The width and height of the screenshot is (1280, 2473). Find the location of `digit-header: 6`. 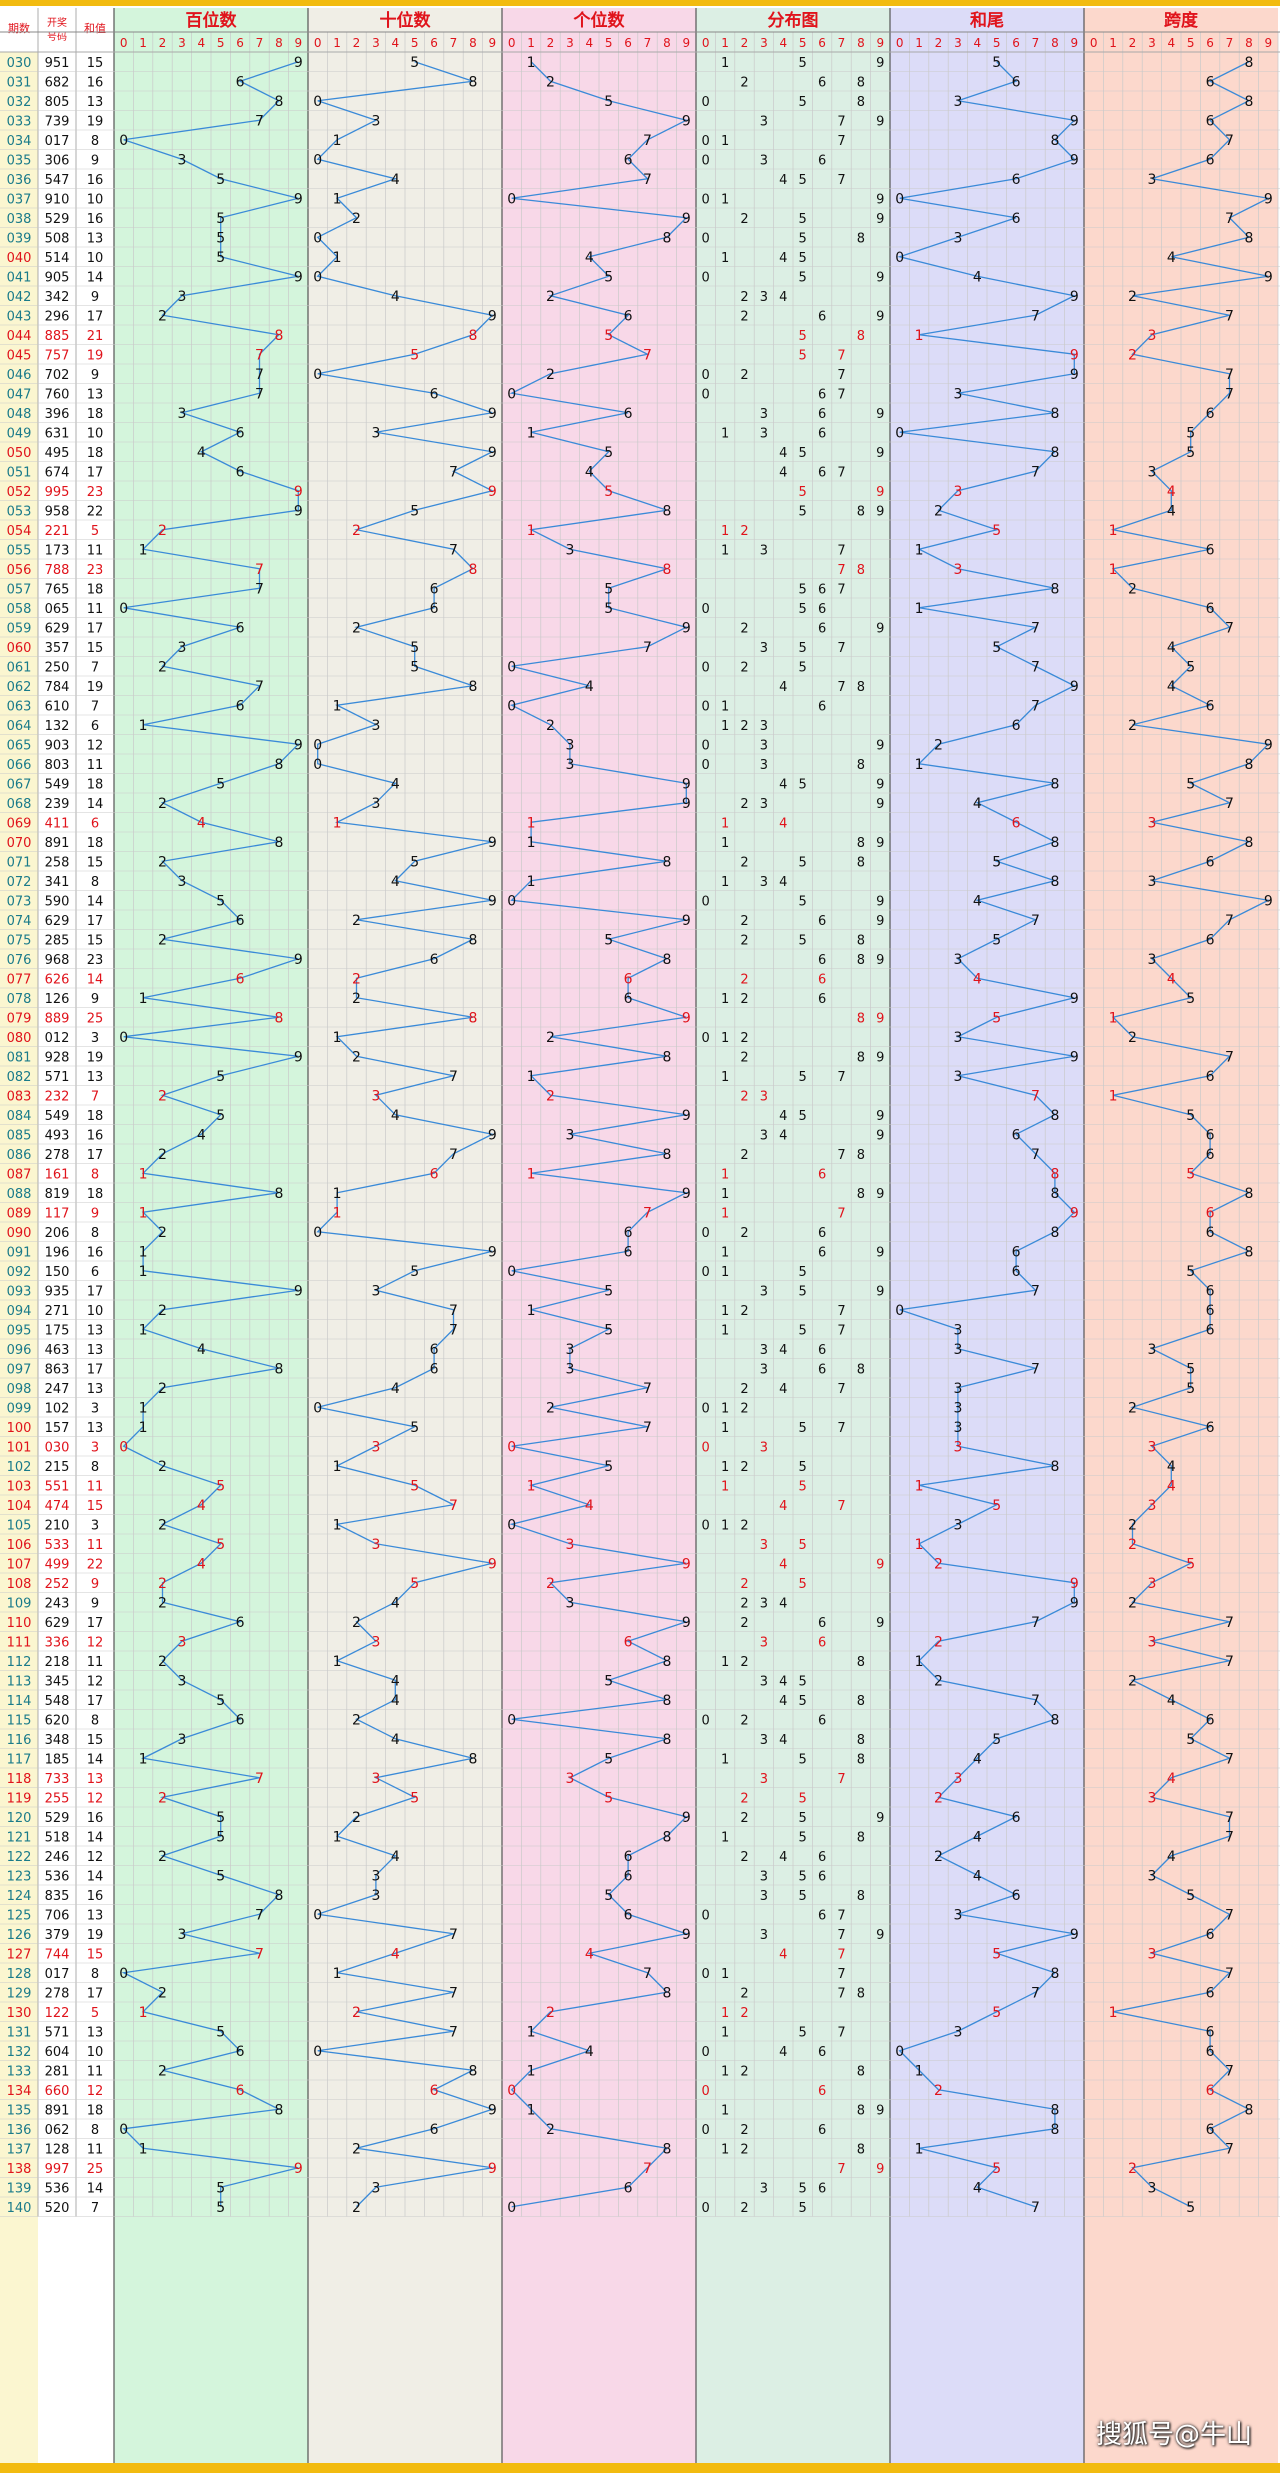

digit-header: 6 is located at coordinates (240, 43).